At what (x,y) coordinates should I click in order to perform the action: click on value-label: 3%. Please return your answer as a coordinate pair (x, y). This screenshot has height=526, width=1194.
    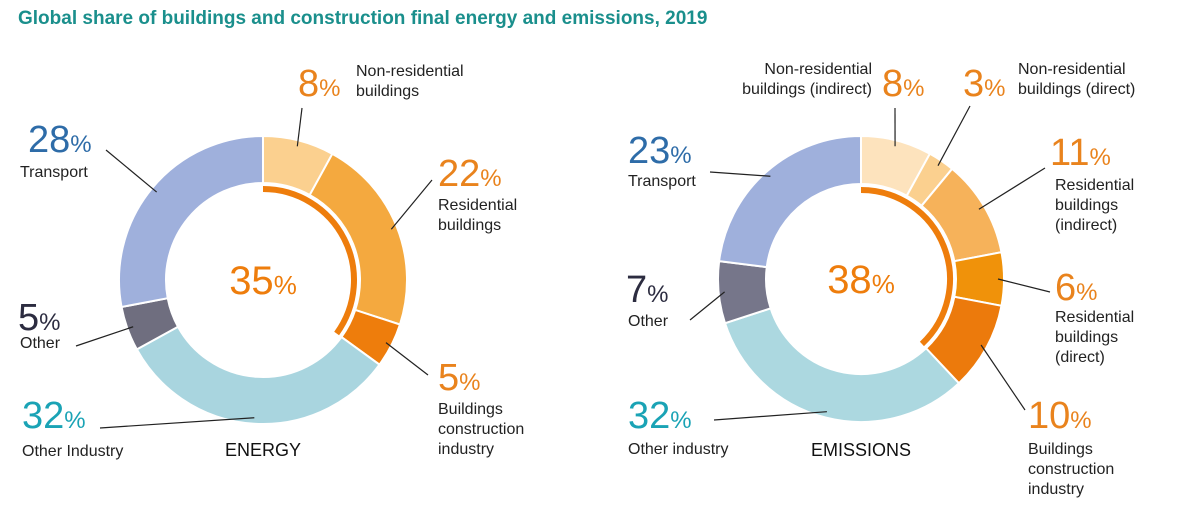
    Looking at the image, I should click on (984, 84).